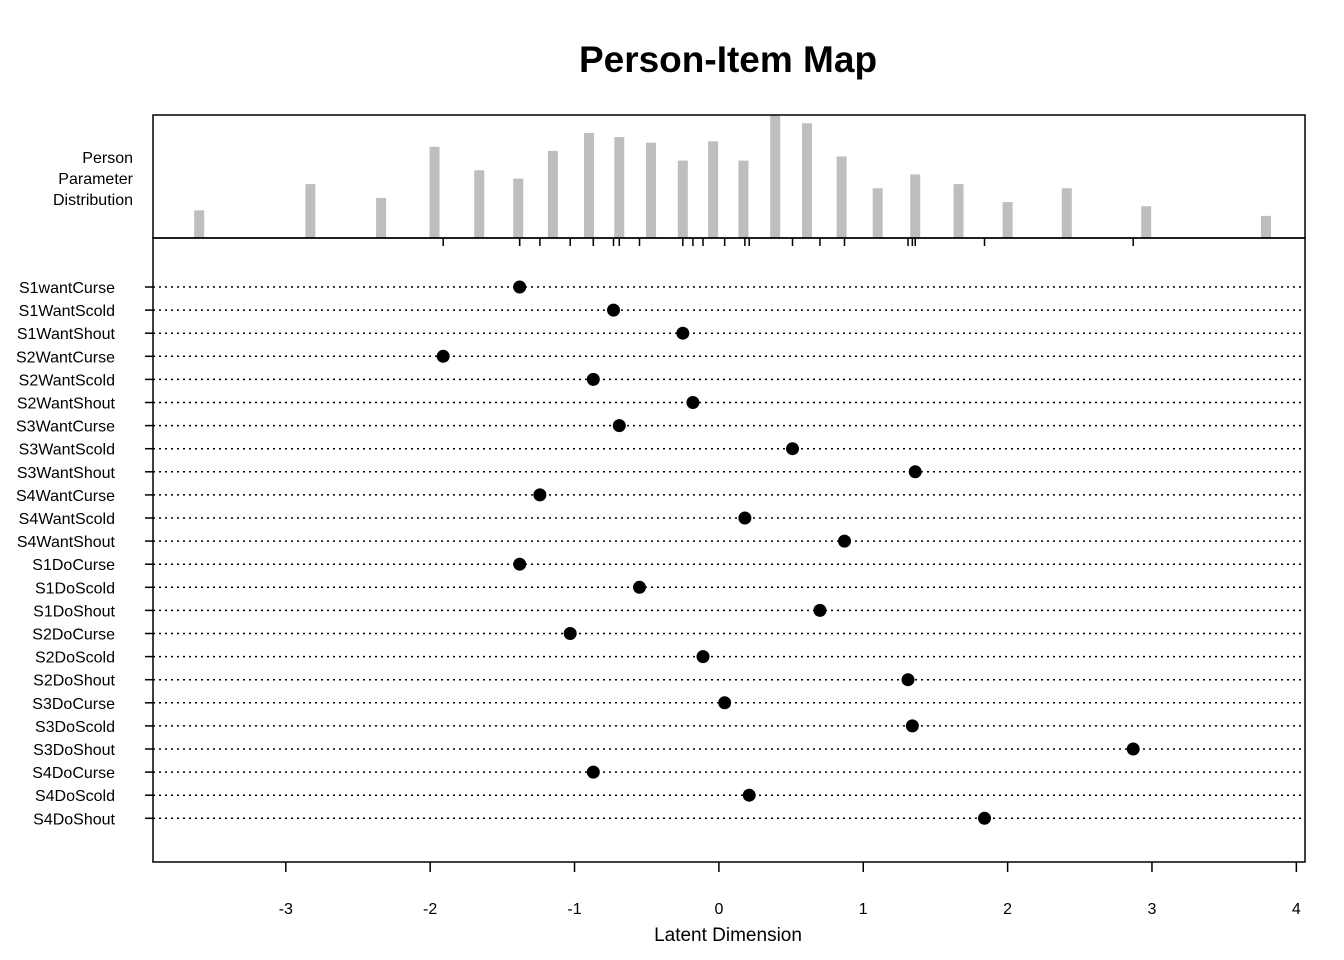 The image size is (1344, 960). What do you see at coordinates (67, 311) in the screenshot?
I see `item-label: S1WantScold` at bounding box center [67, 311].